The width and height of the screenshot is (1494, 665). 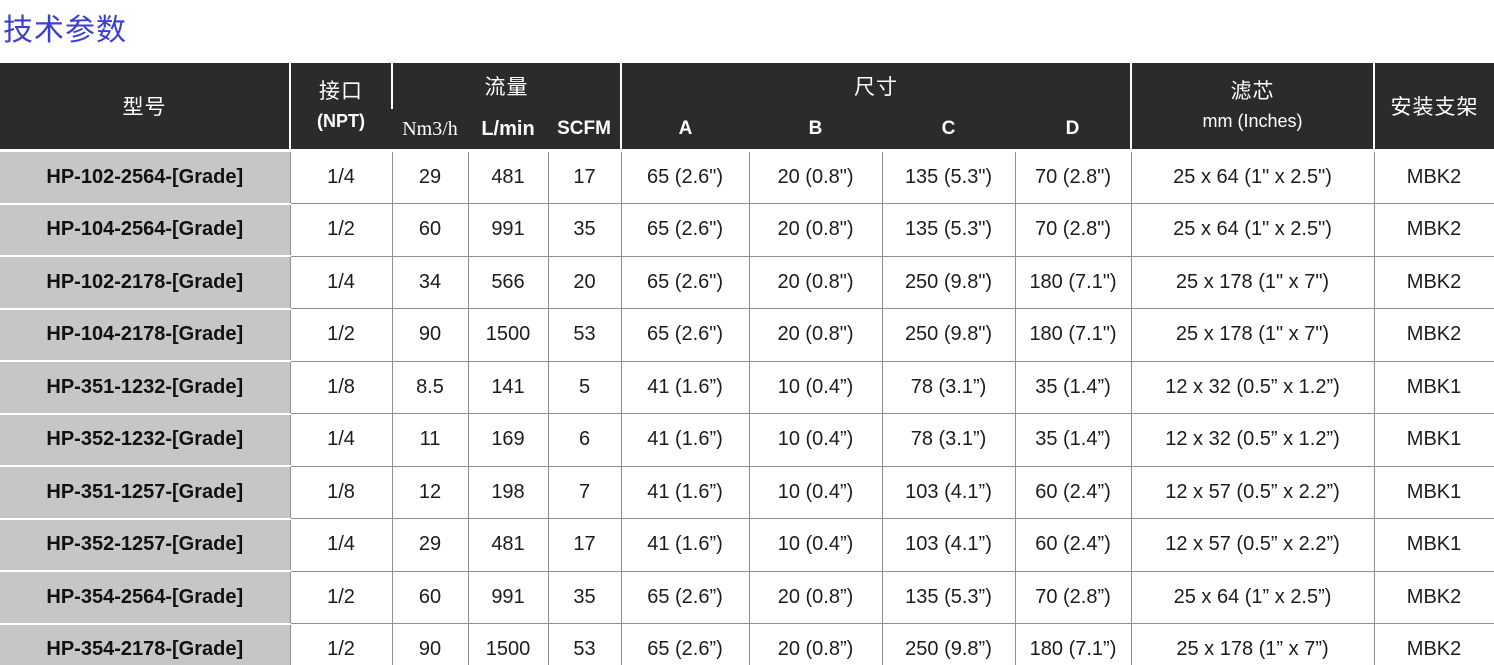 What do you see at coordinates (584, 282) in the screenshot?
I see `cell-flow-scfm: 20` at bounding box center [584, 282].